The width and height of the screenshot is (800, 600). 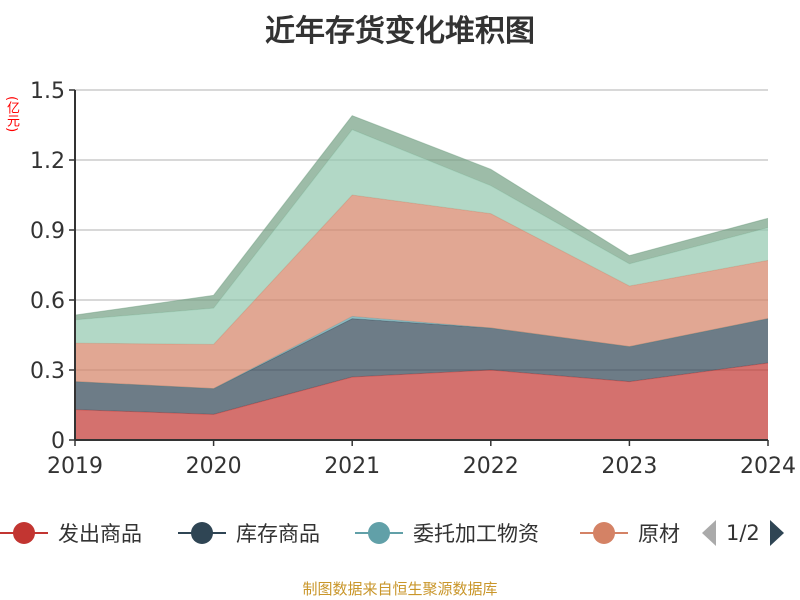 What do you see at coordinates (768, 466) in the screenshot?
I see `x-tick-label: 2024` at bounding box center [768, 466].